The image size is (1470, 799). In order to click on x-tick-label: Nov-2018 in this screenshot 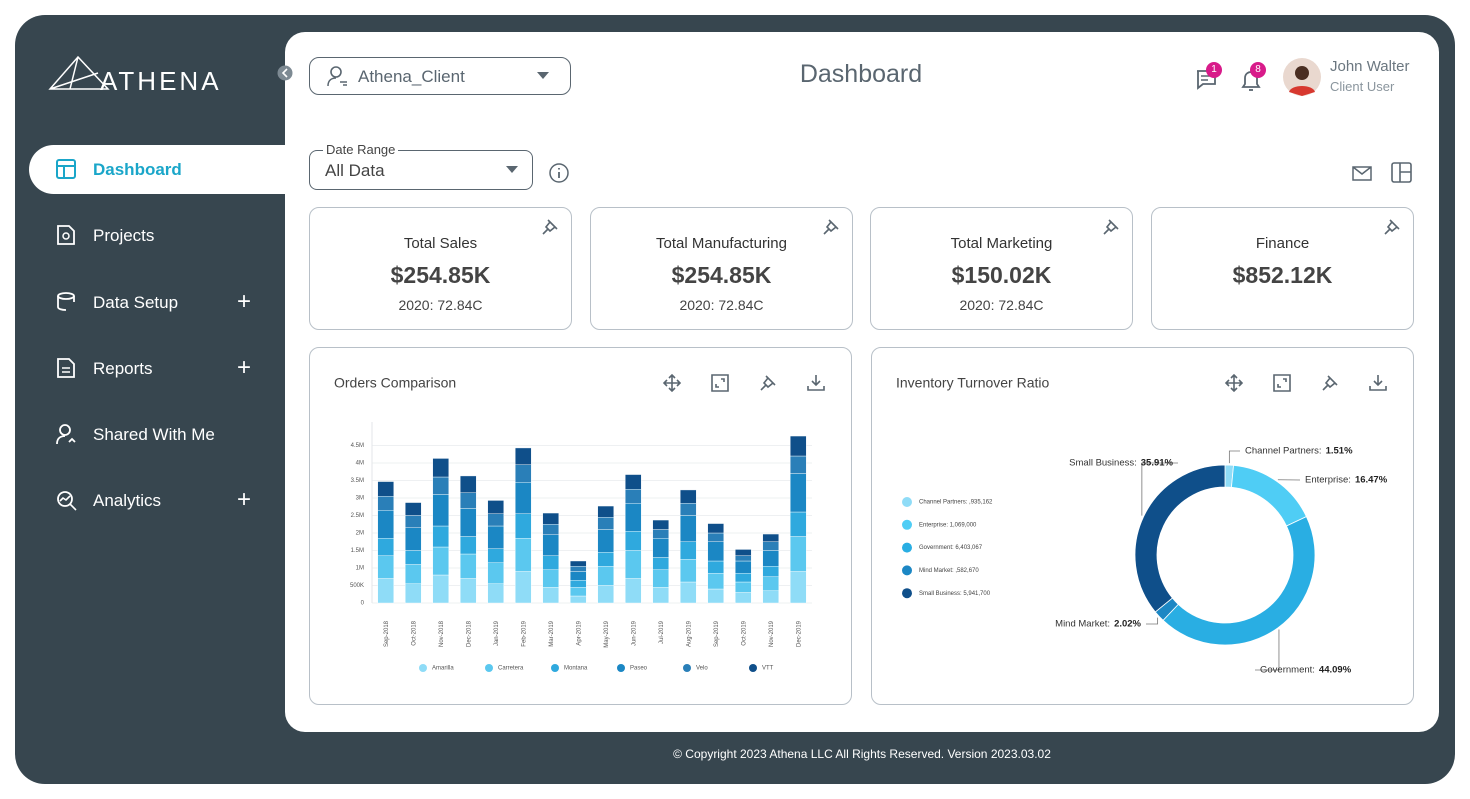, I will do `click(442, 633)`.